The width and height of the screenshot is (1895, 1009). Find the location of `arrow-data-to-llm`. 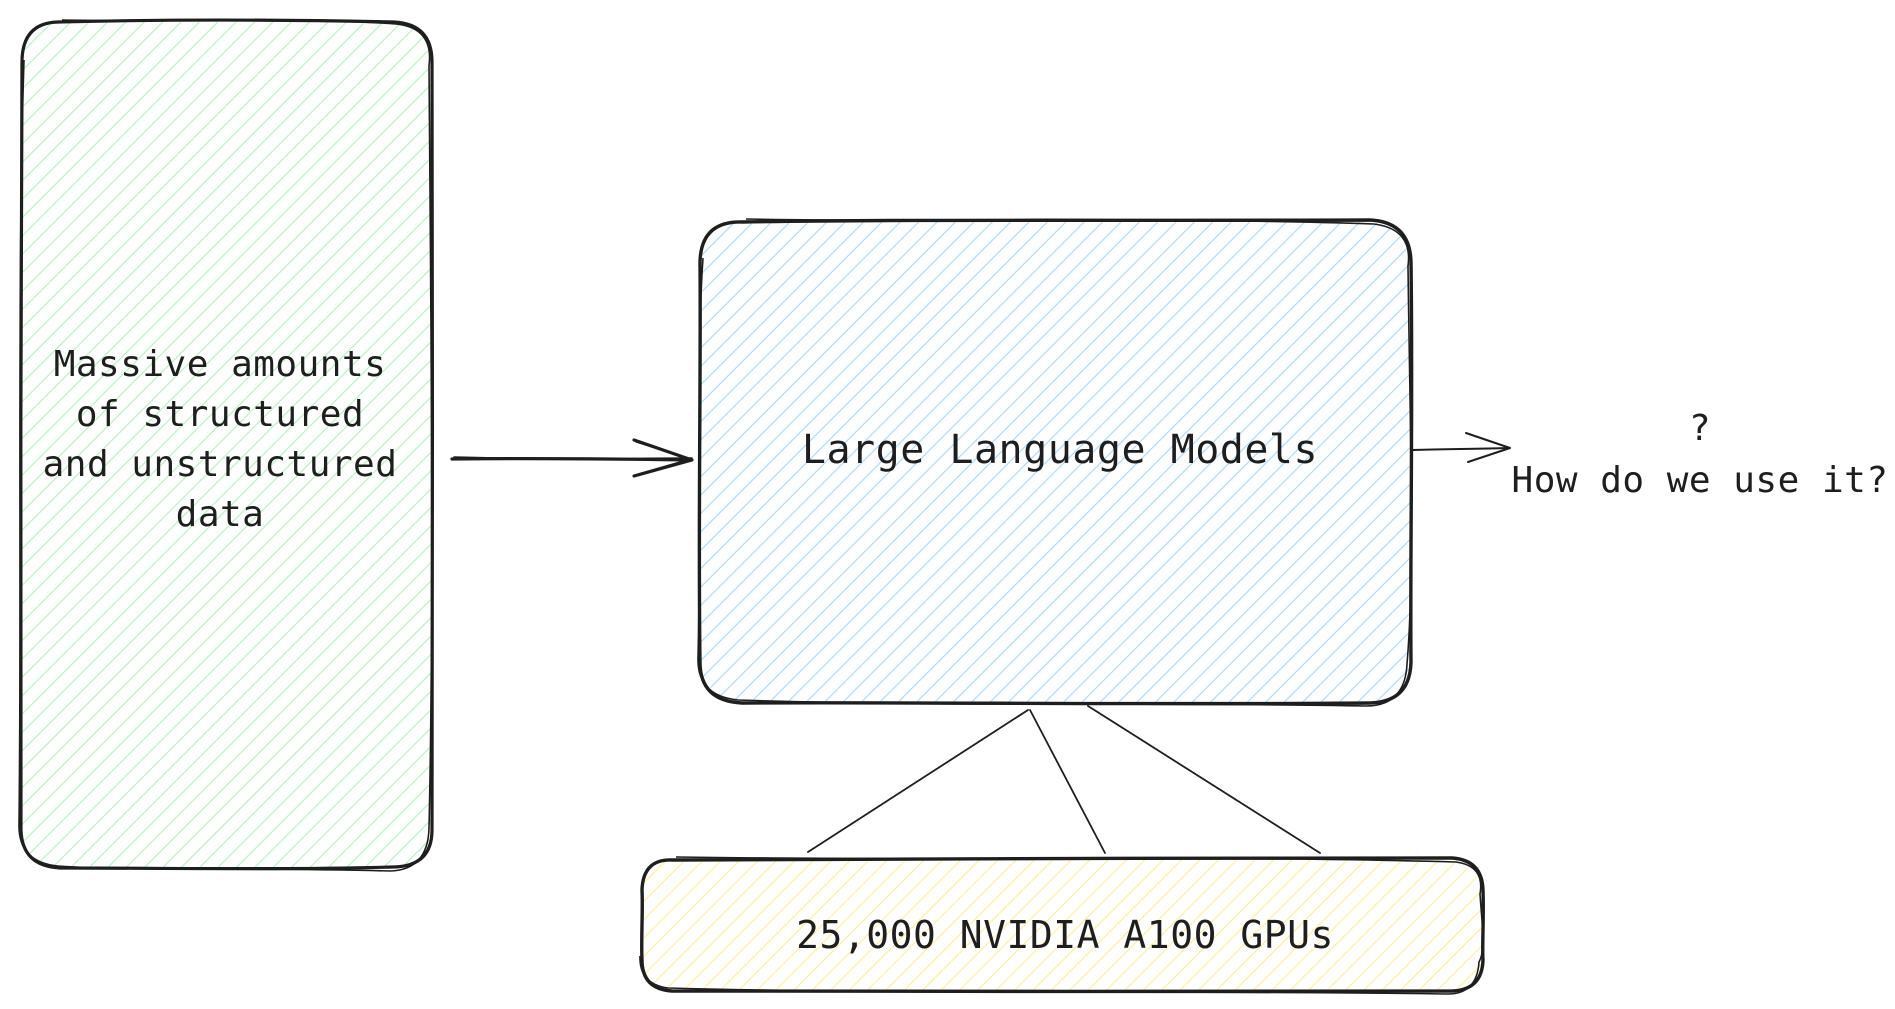

arrow-data-to-llm is located at coordinates (572, 458).